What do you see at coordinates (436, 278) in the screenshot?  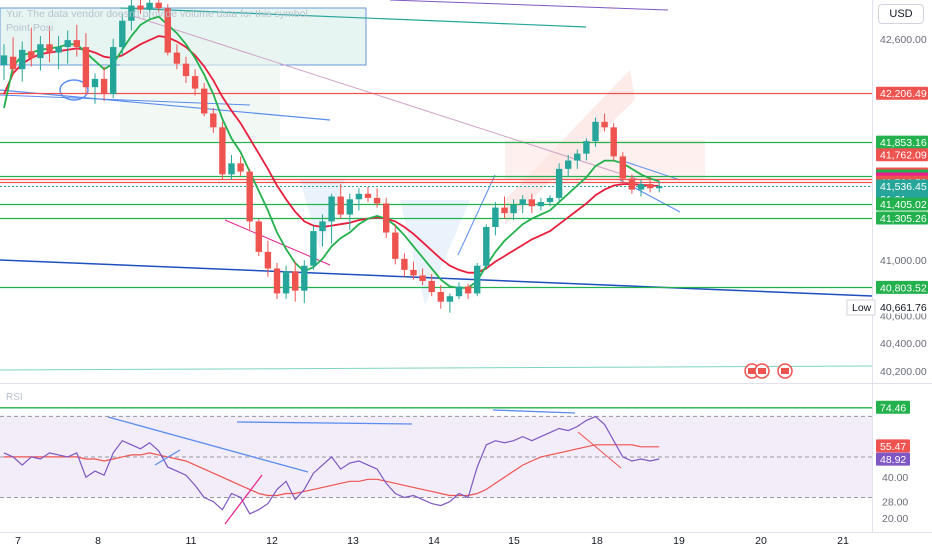 I see `trend-line-blue` at bounding box center [436, 278].